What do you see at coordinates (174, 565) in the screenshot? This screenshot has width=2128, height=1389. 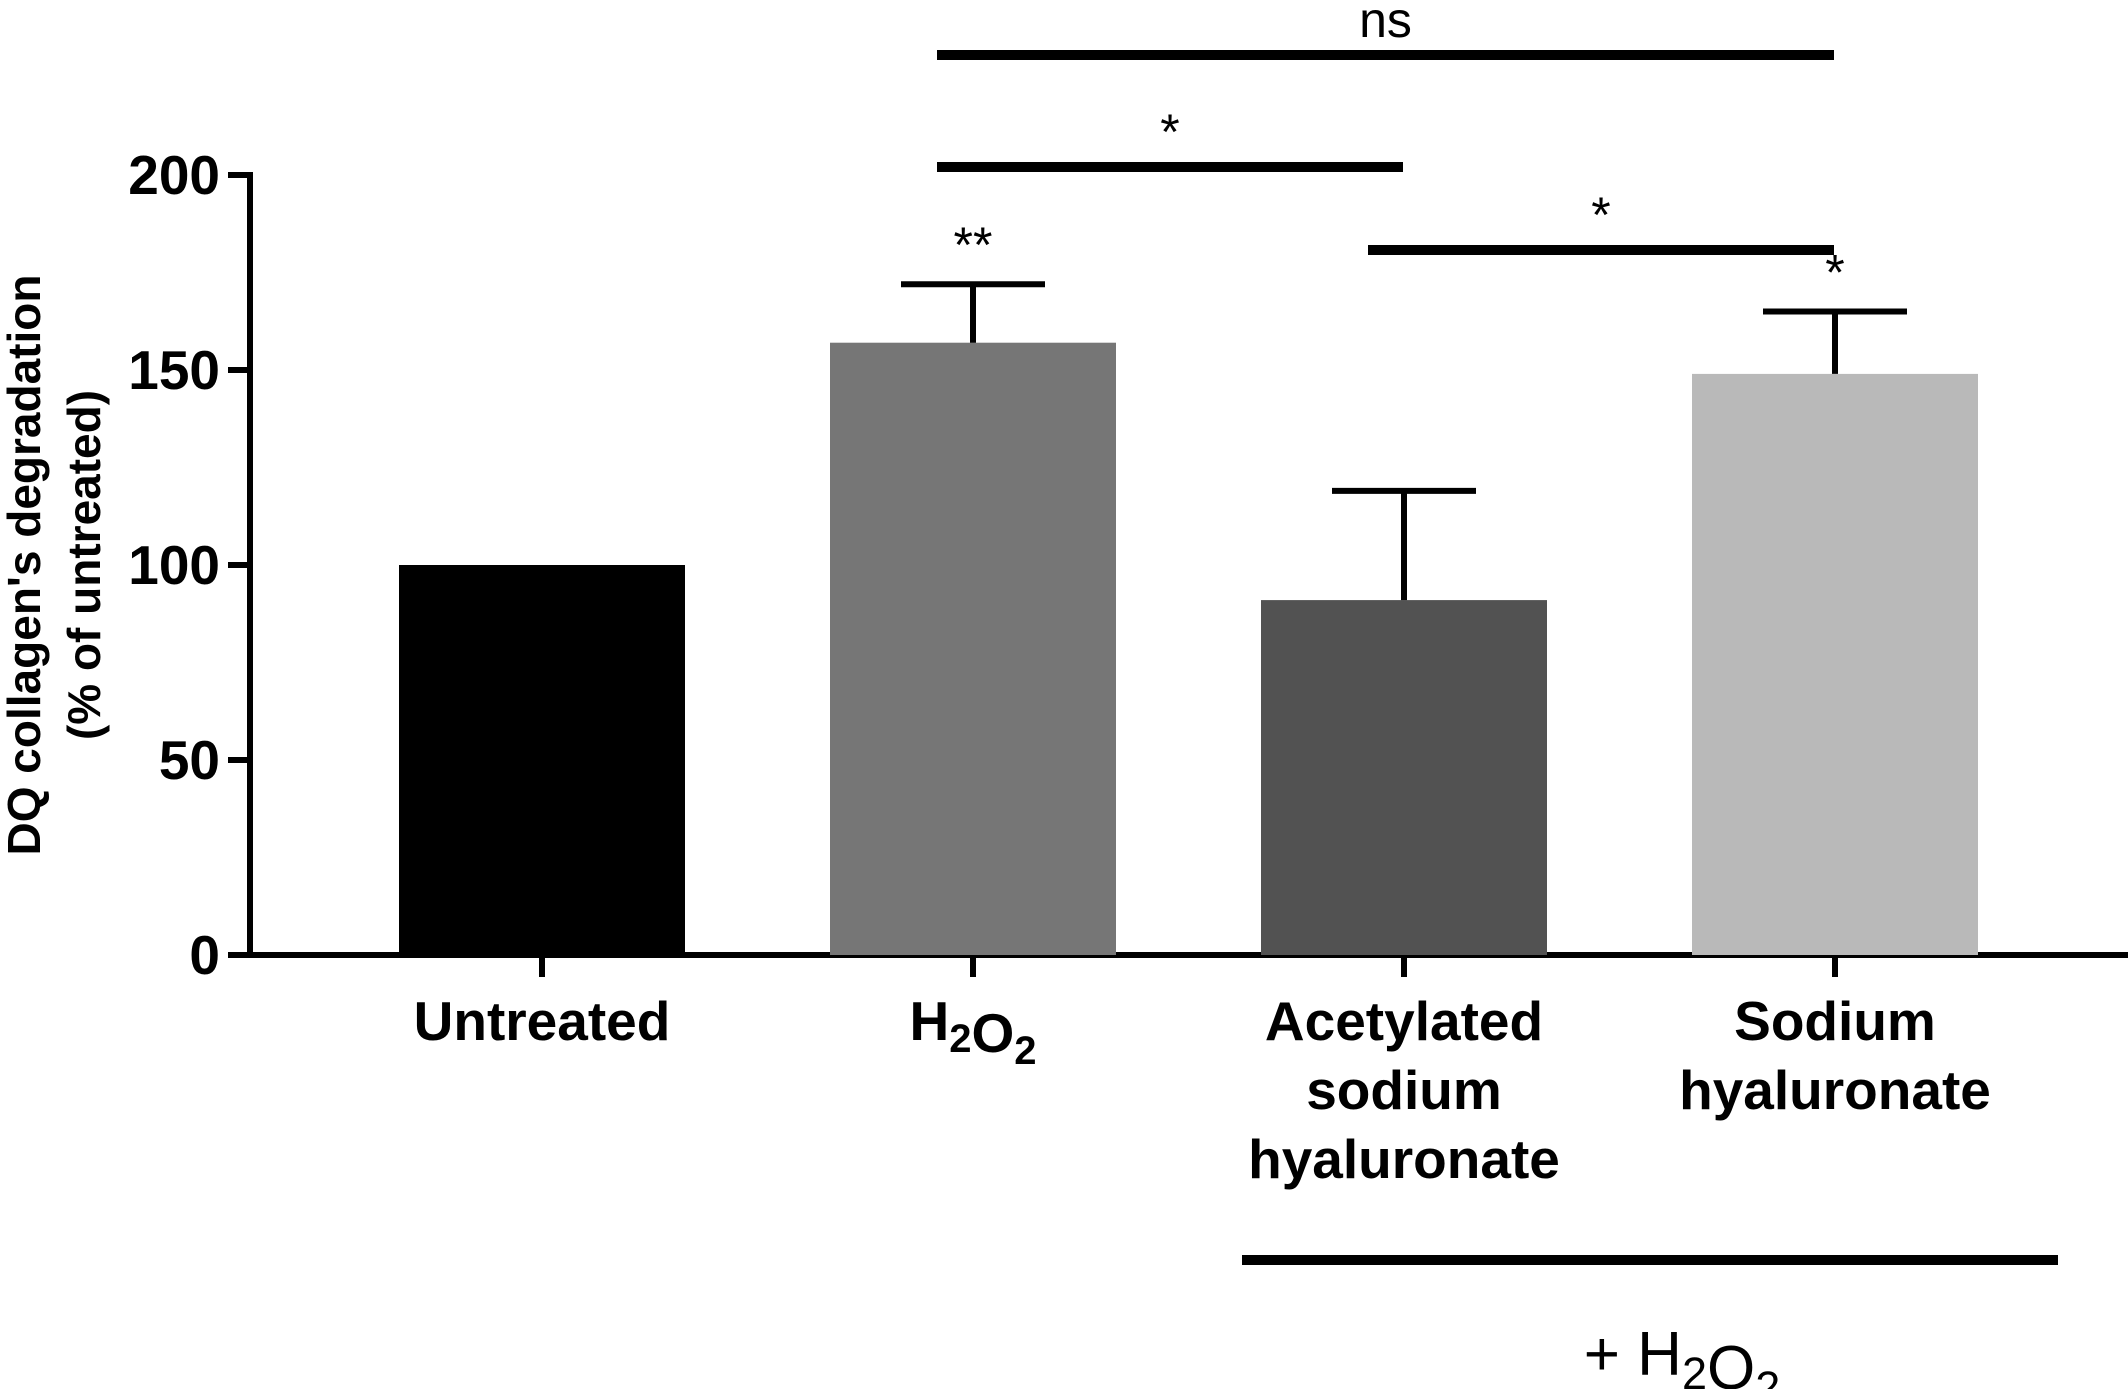 I see `y-tick-label: 100` at bounding box center [174, 565].